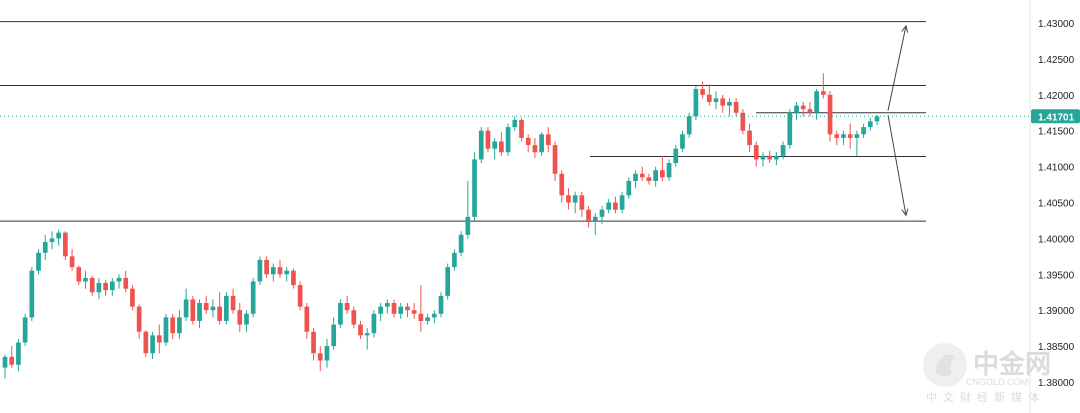  I want to click on y-tick-label: 1.38000, so click(1056, 383).